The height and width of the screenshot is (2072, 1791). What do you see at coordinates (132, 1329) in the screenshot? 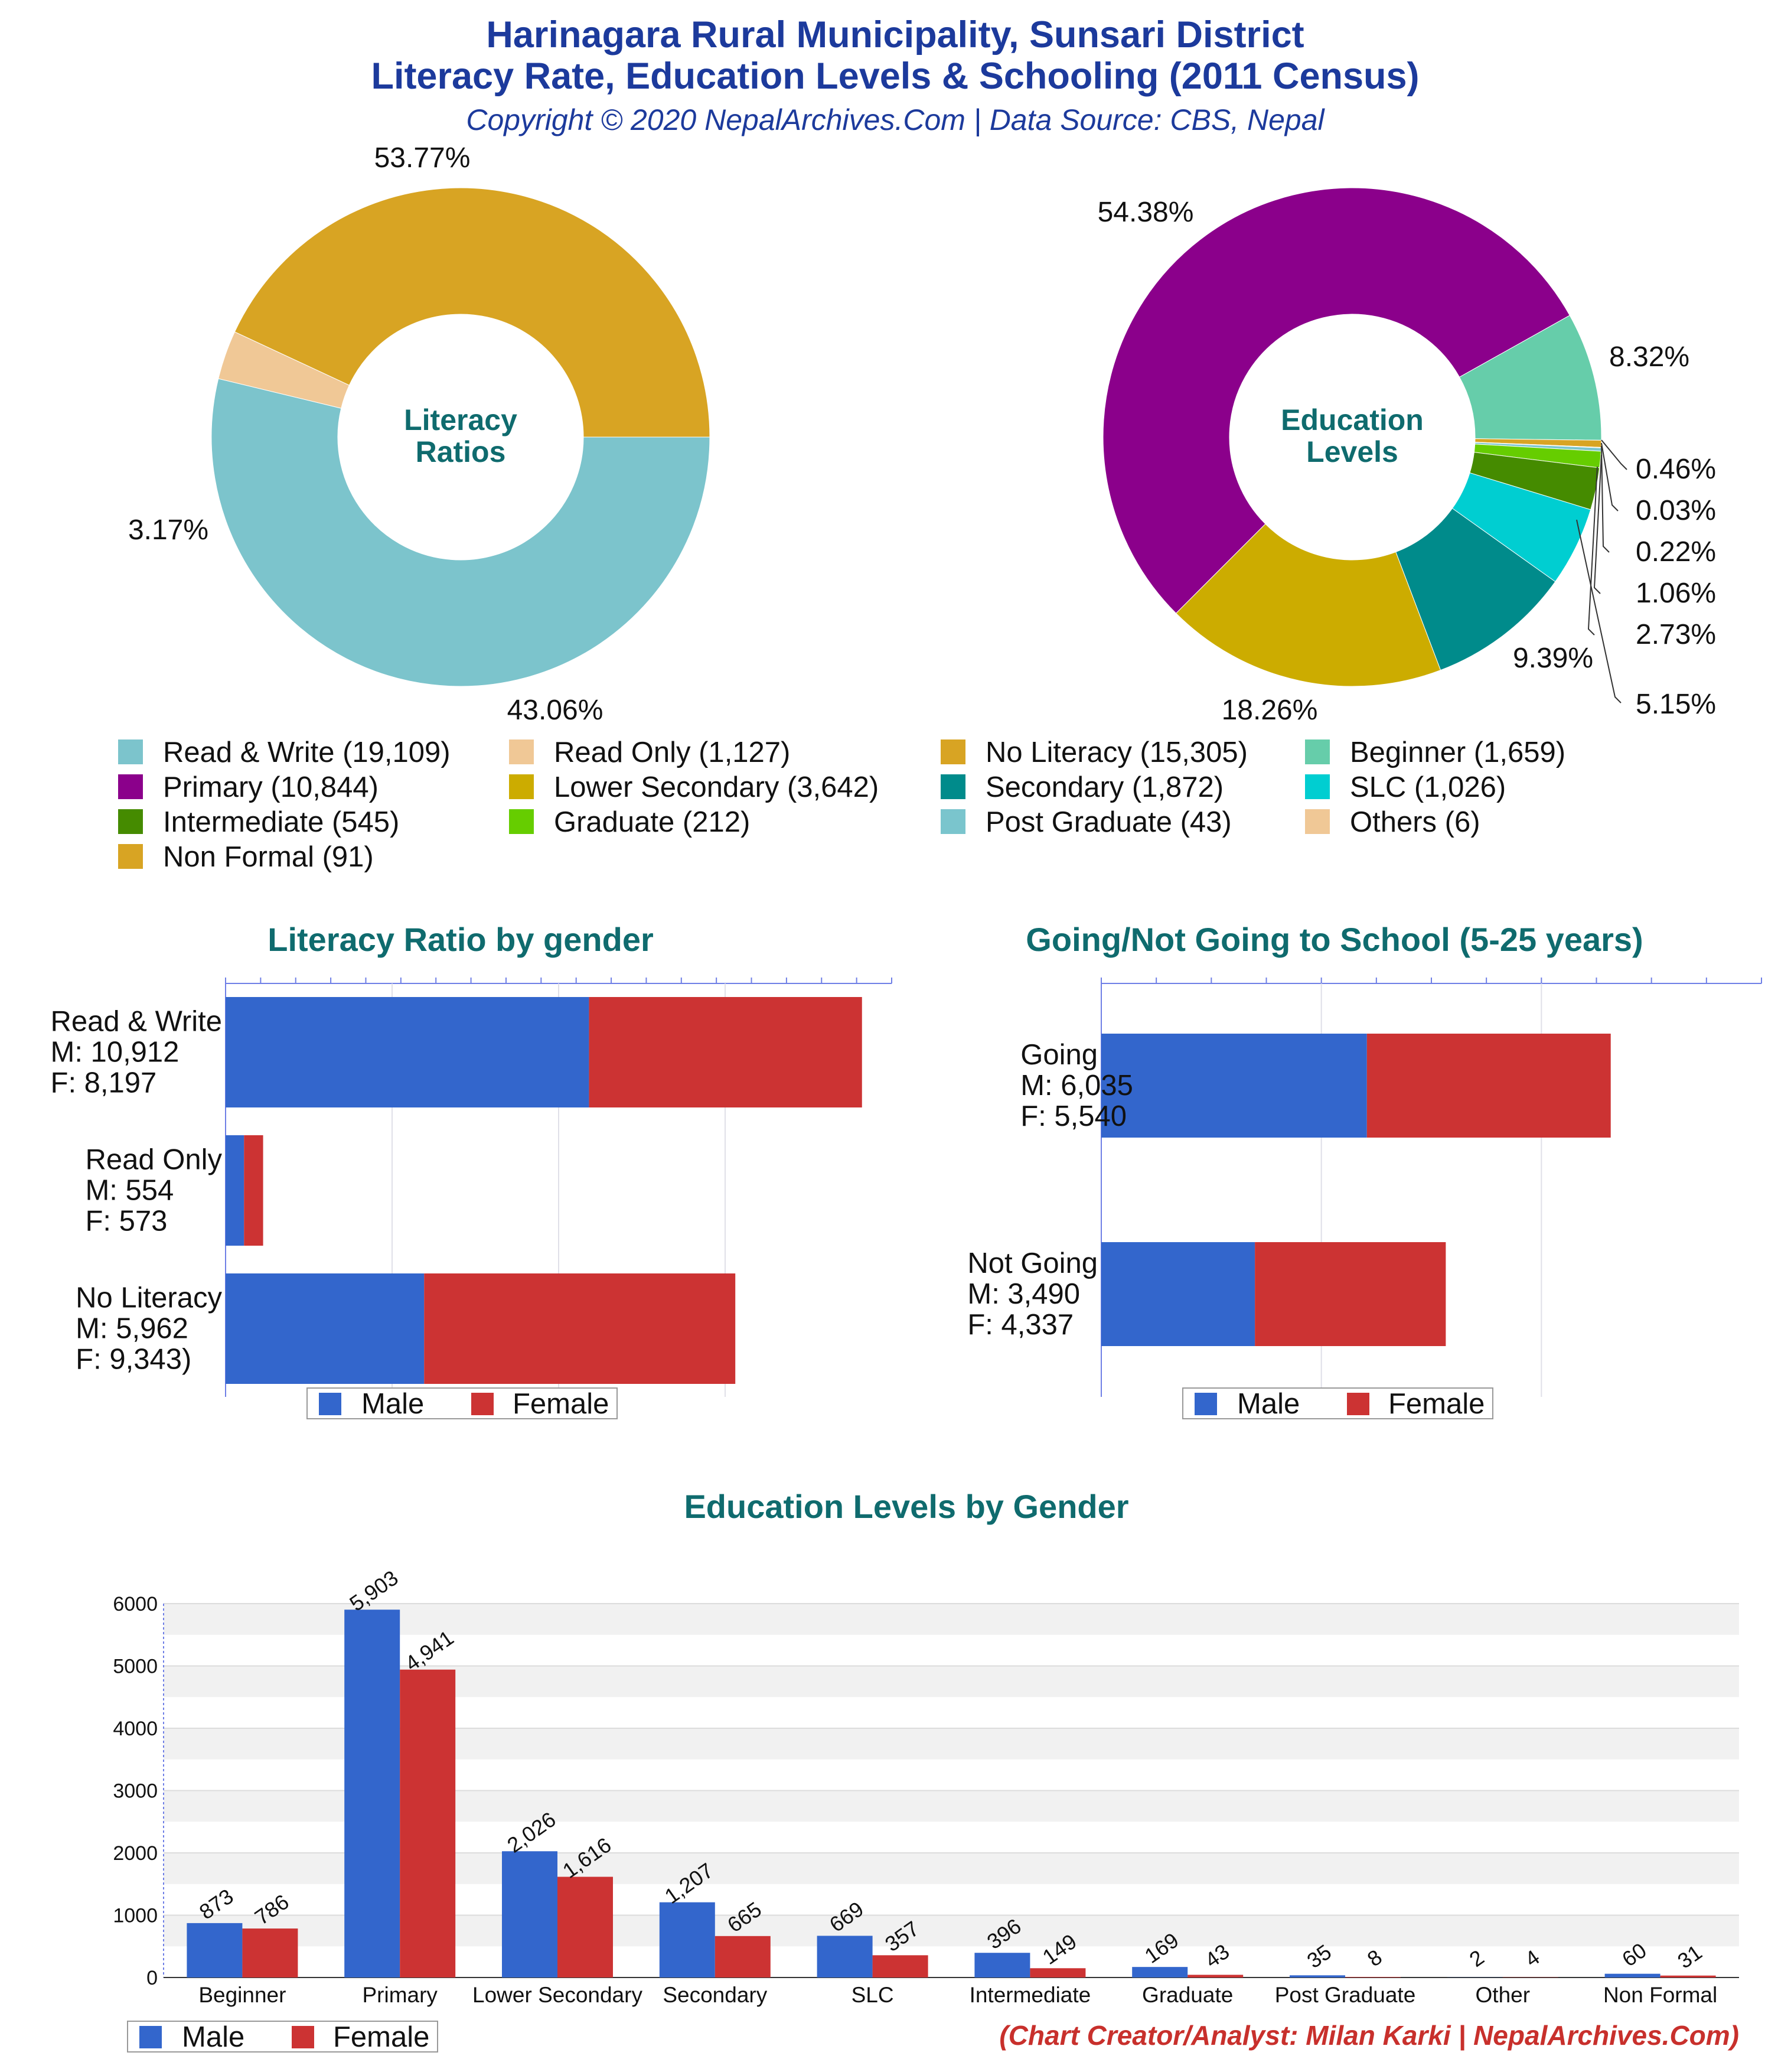
I see `bar-category-label: M: 5,962` at bounding box center [132, 1329].